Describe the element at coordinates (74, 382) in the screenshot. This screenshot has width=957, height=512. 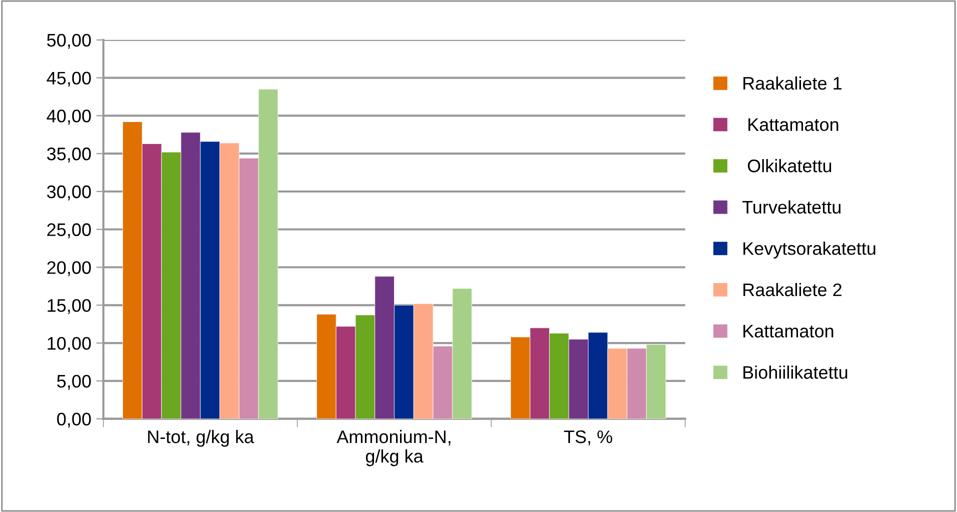
I see `y-tick-label: 5,00` at that location.